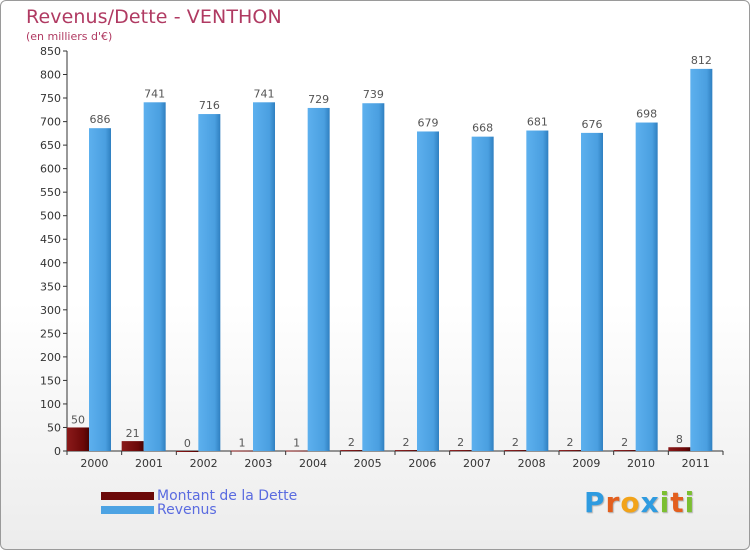  I want to click on chart-title: Revenus/Dette - VENTHON, so click(154, 17).